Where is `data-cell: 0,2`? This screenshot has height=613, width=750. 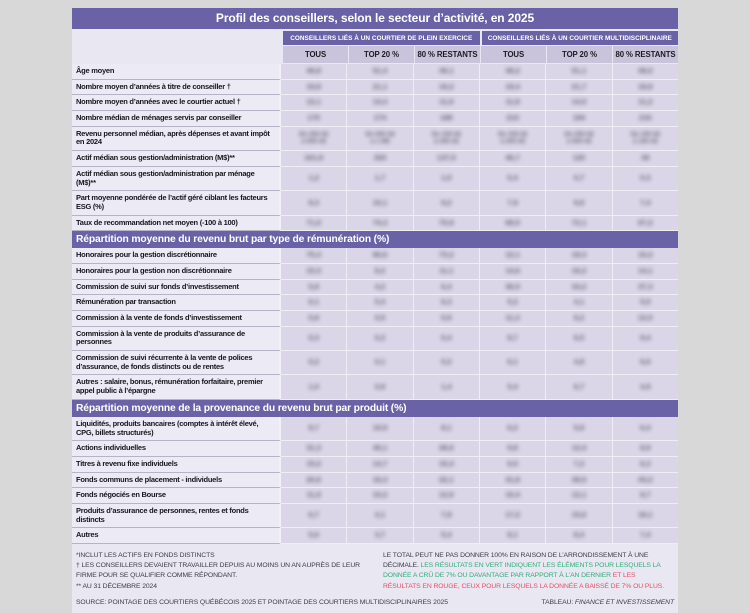
data-cell: 0,2 is located at coordinates (314, 363).